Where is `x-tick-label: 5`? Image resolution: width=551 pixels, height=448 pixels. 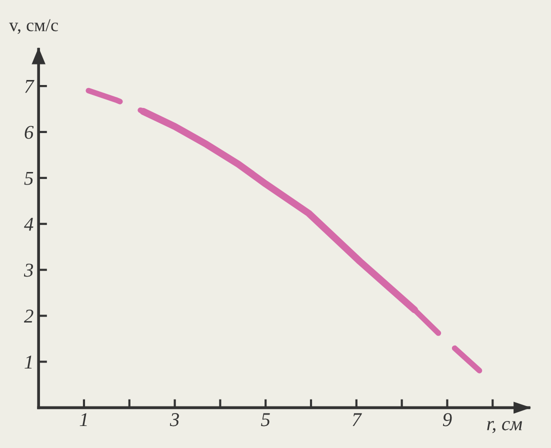
x-tick-label: 5 is located at coordinates (265, 419).